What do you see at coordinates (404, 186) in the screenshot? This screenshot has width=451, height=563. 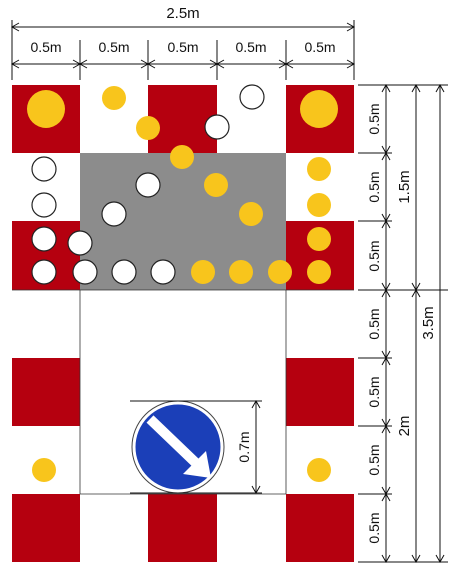 I see `upper-section-label: 1.5m` at bounding box center [404, 186].